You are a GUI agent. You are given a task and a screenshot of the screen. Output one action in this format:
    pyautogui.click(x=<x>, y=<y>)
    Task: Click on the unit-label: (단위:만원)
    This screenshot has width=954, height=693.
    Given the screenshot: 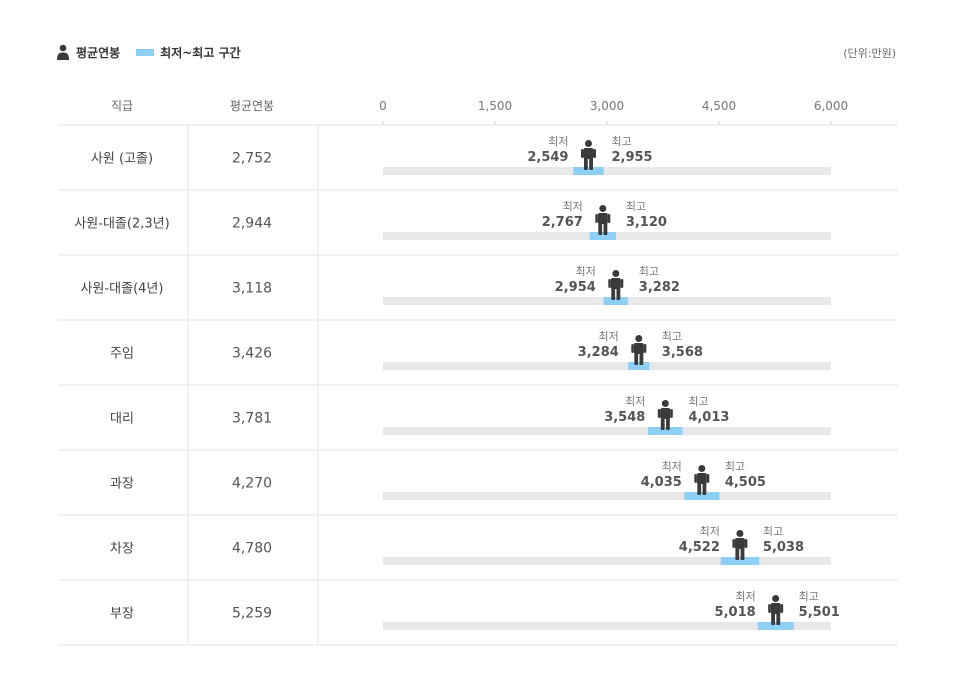 What is the action you would take?
    pyautogui.click(x=869, y=53)
    